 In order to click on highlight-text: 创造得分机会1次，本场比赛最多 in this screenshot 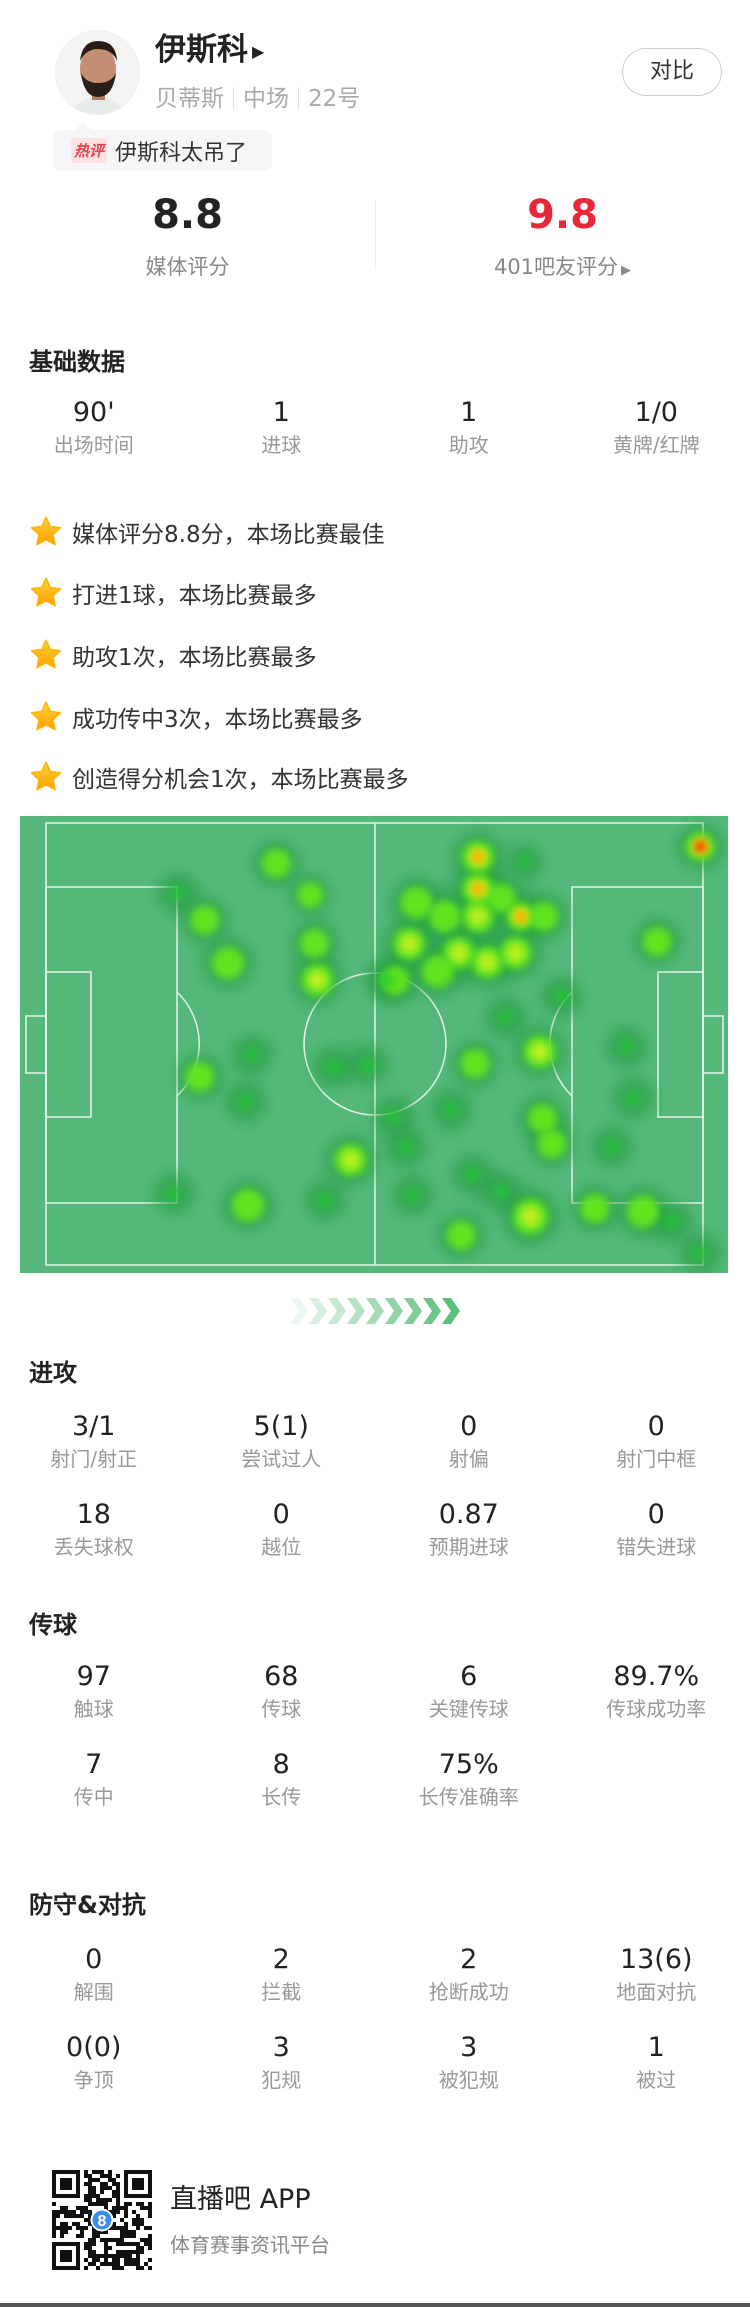, I will do `click(240, 780)`.